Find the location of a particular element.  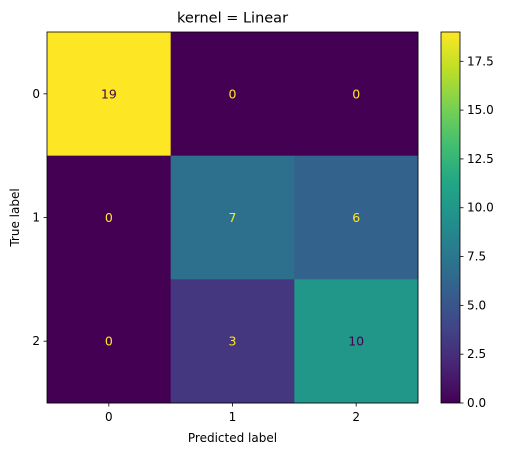

cell-value-label: 7 is located at coordinates (233, 217).